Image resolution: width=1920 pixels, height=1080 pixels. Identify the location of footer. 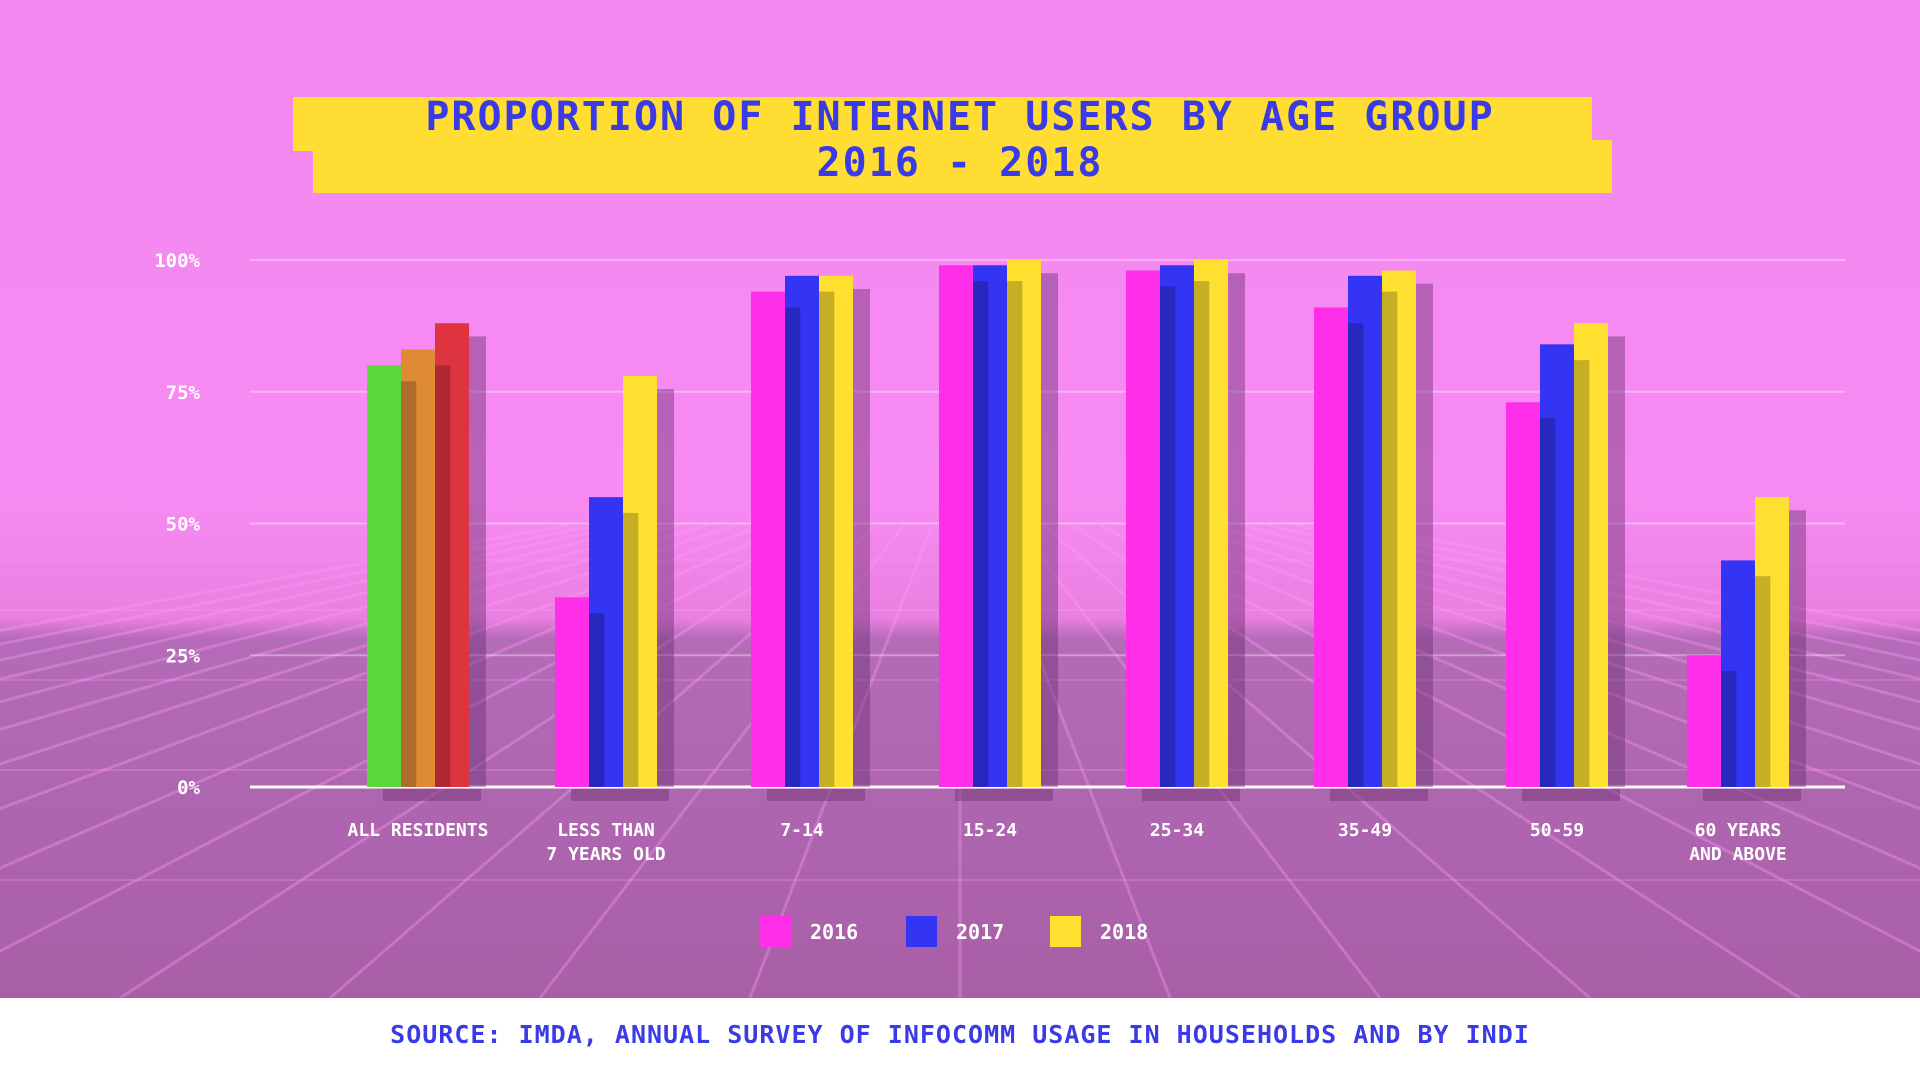
(960, 1039).